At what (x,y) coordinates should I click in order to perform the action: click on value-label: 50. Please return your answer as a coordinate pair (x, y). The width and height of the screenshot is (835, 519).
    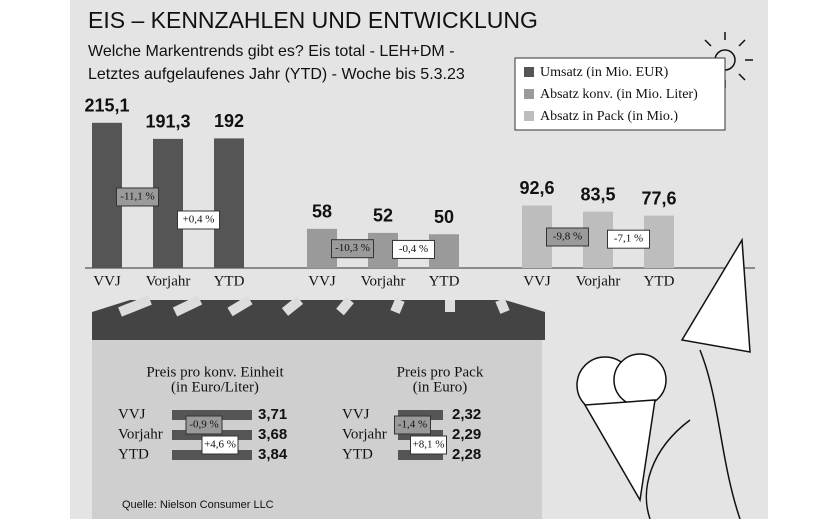
    Looking at the image, I should click on (444, 217).